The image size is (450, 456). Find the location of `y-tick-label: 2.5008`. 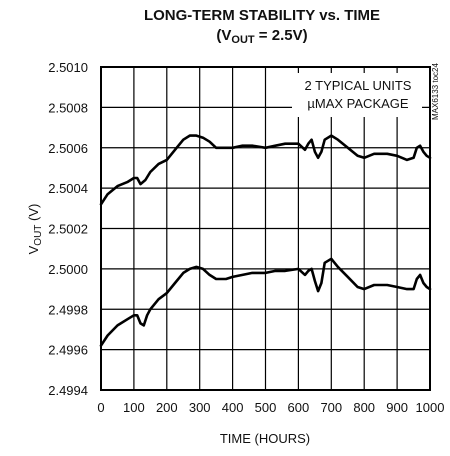

y-tick-label: 2.5008 is located at coordinates (68, 107).